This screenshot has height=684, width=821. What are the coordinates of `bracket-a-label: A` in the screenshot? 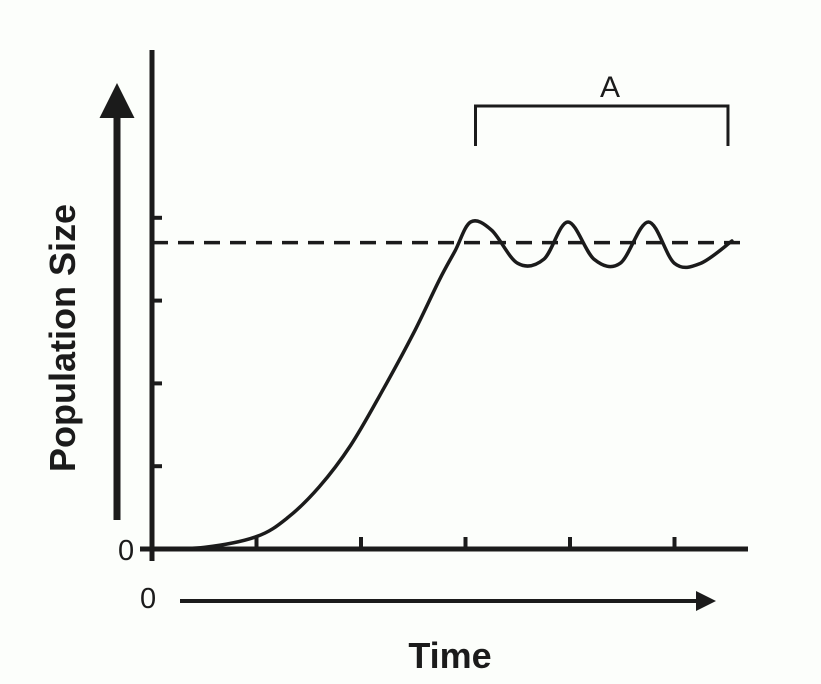 It's located at (610, 87).